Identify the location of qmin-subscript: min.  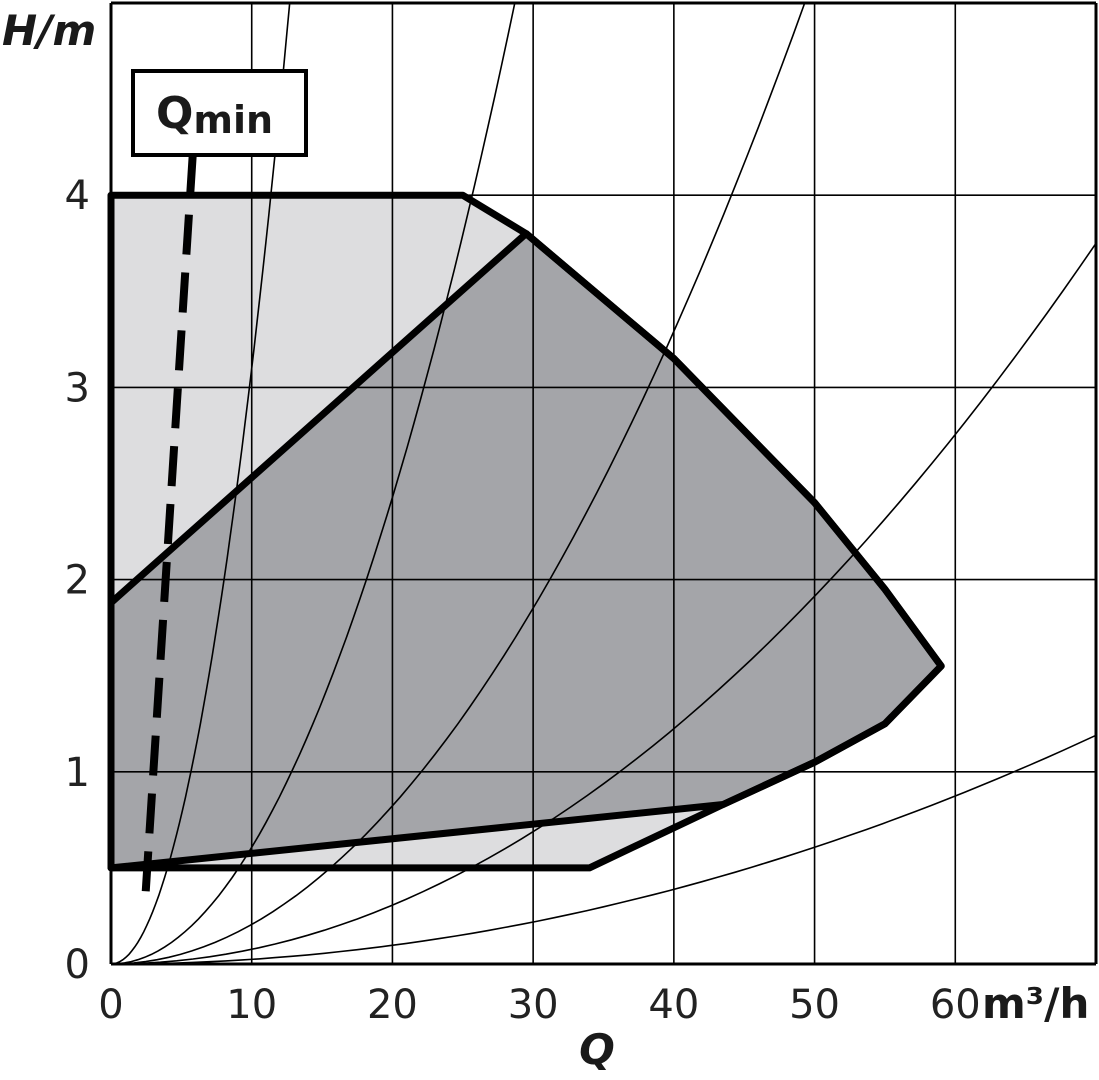
(233, 120).